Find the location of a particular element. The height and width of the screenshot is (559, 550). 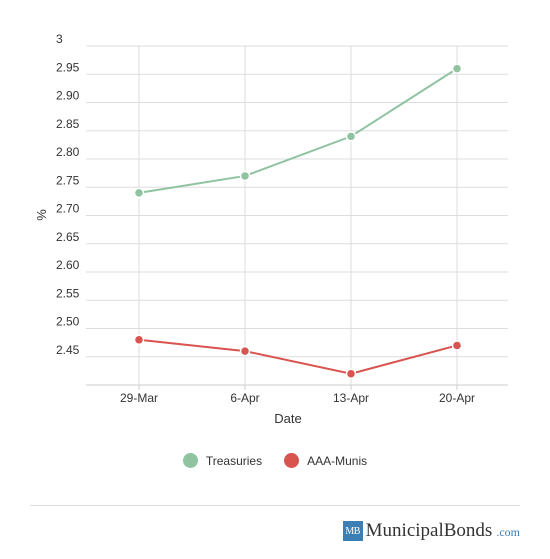

y-tick-label-8: 2.85 is located at coordinates (68, 124).